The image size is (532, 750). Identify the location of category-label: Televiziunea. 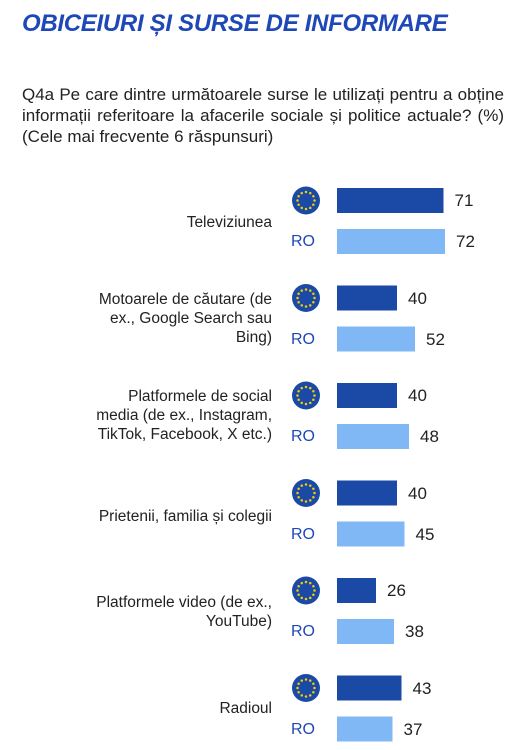
(229, 222).